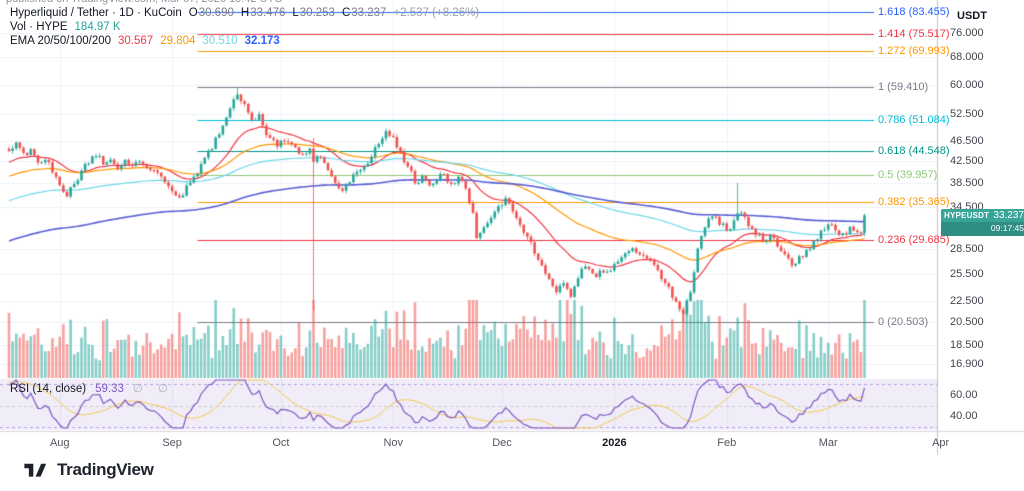 This screenshot has height=491, width=1024. I want to click on rsi-tick-40.00: 40.00, so click(964, 416).